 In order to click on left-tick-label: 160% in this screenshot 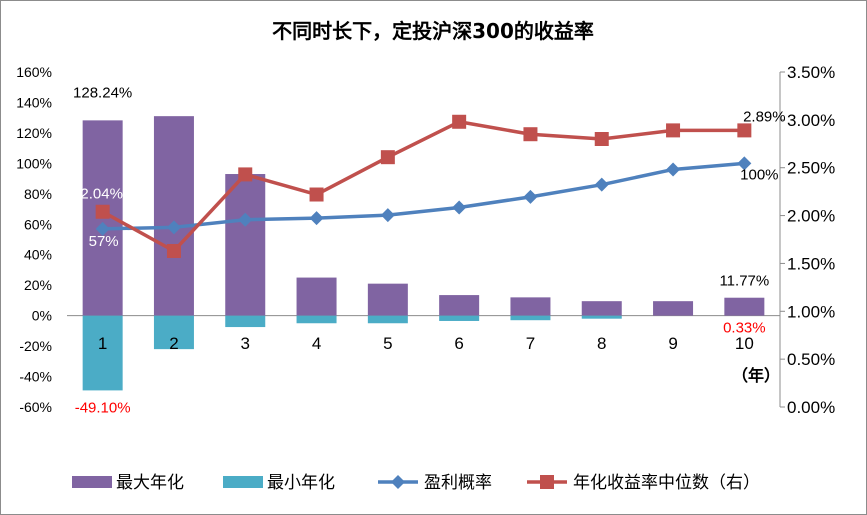, I will do `click(34, 72)`.